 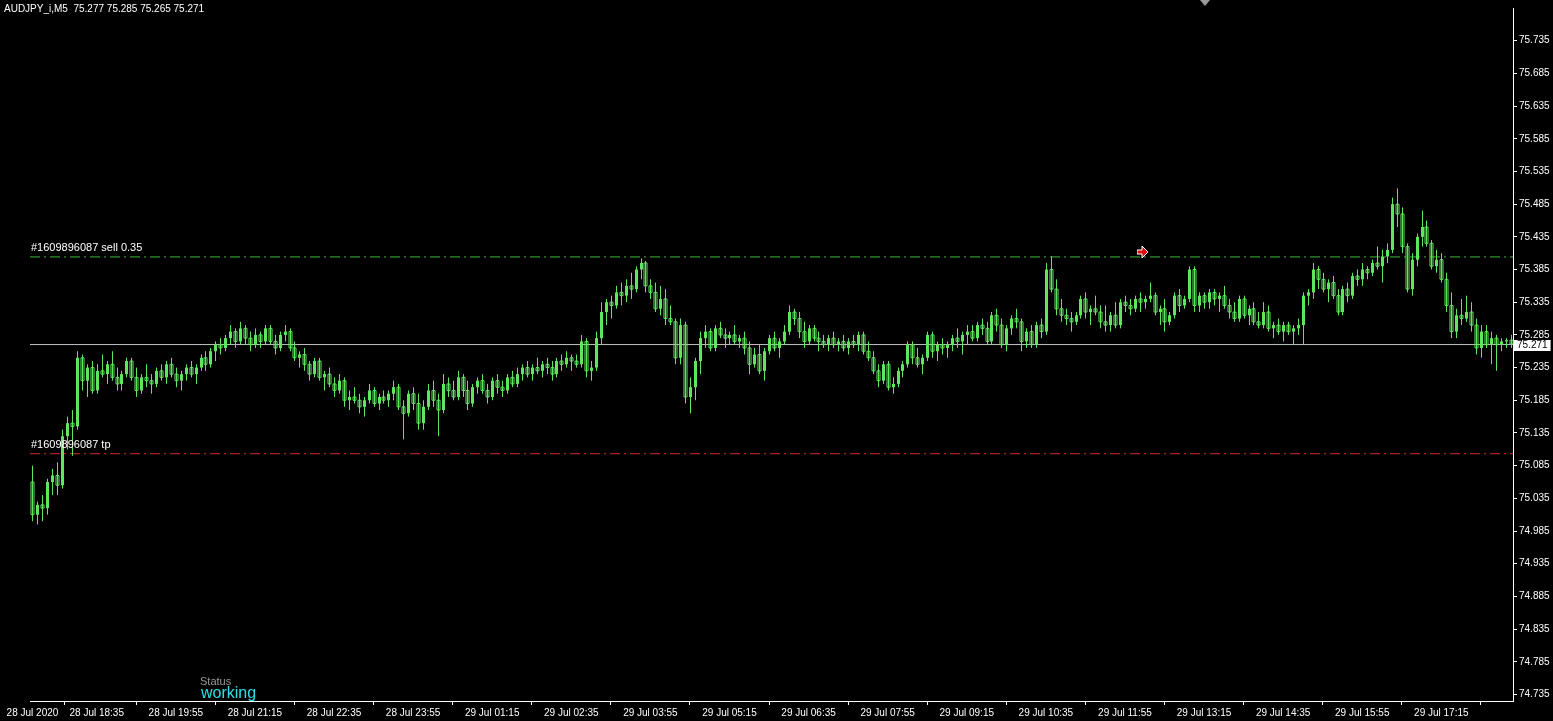 What do you see at coordinates (97, 712) in the screenshot?
I see `x-tick-label: 28 Jul 18:35` at bounding box center [97, 712].